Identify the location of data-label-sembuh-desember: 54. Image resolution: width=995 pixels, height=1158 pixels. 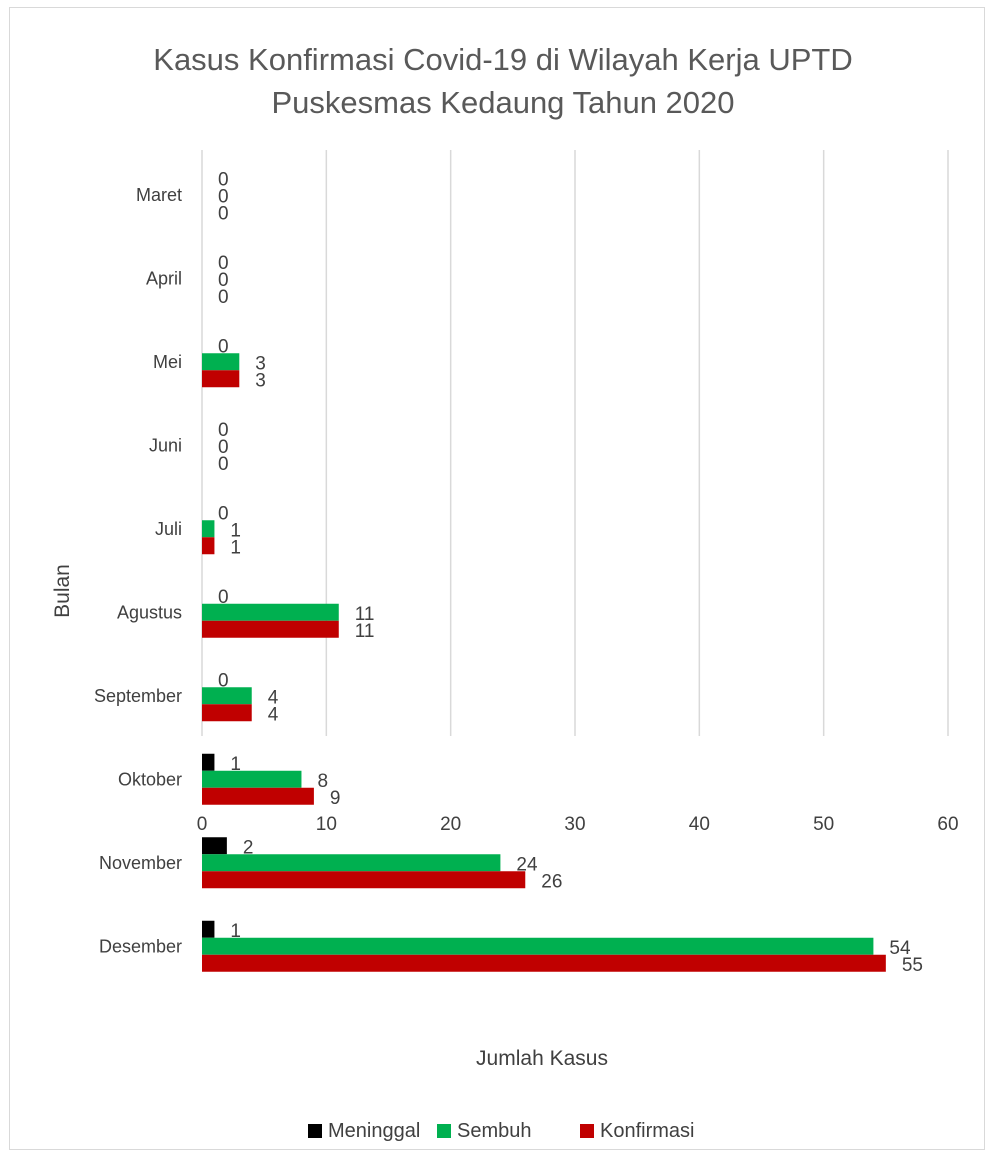
(900, 948).